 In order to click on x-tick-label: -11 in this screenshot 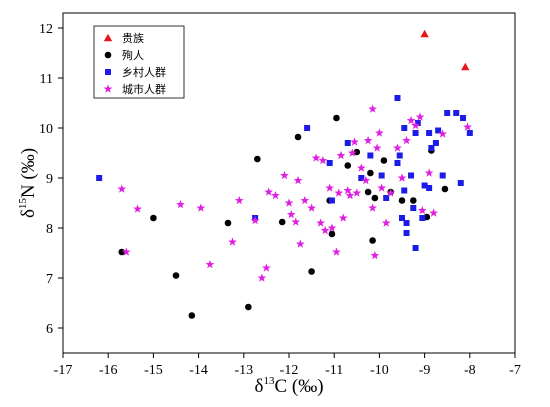, I will do `click(334, 370)`.